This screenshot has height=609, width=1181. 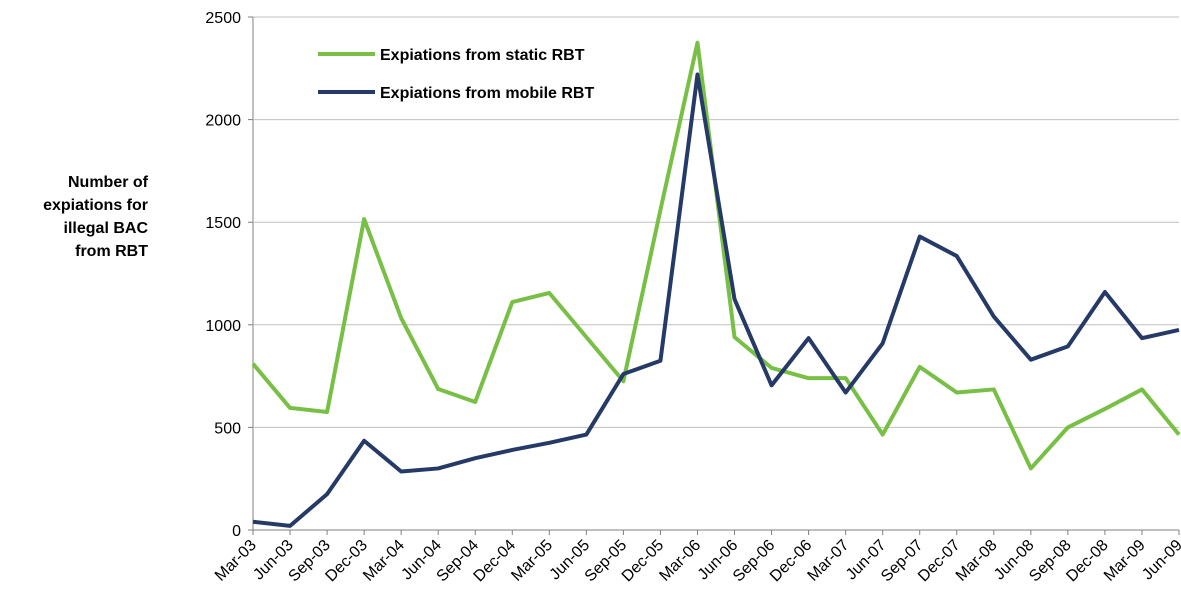 I want to click on x-tick-label: Mar-07, so click(x=829, y=561).